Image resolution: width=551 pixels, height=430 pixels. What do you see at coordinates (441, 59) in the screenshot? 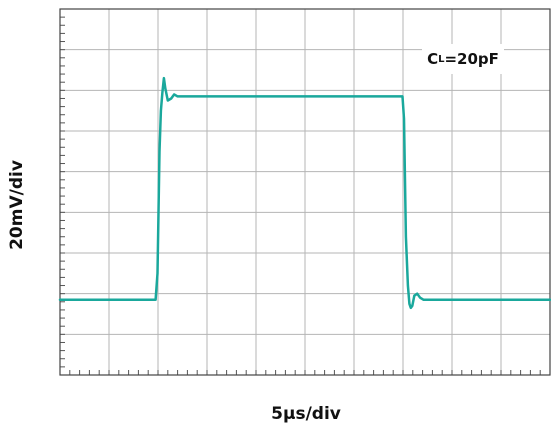
I see `cap-subscript: L` at bounding box center [441, 59].